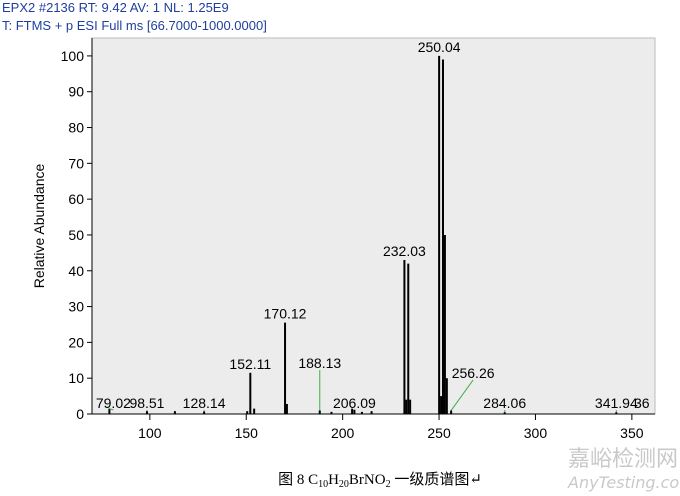 The height and width of the screenshot is (496, 680). I want to click on peak-label: 98.51, so click(146, 403).